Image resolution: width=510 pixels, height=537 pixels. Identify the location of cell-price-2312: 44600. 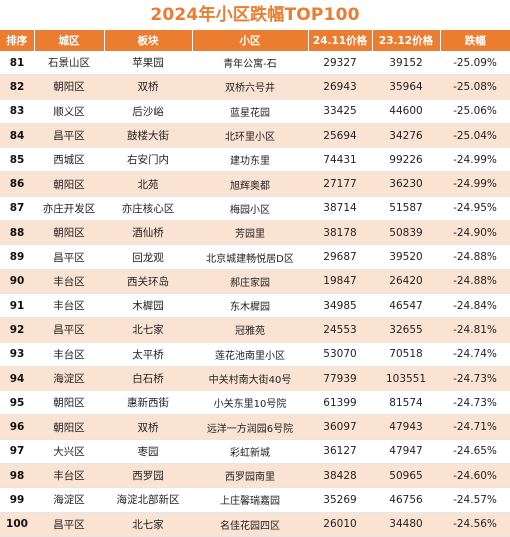
(406, 111).